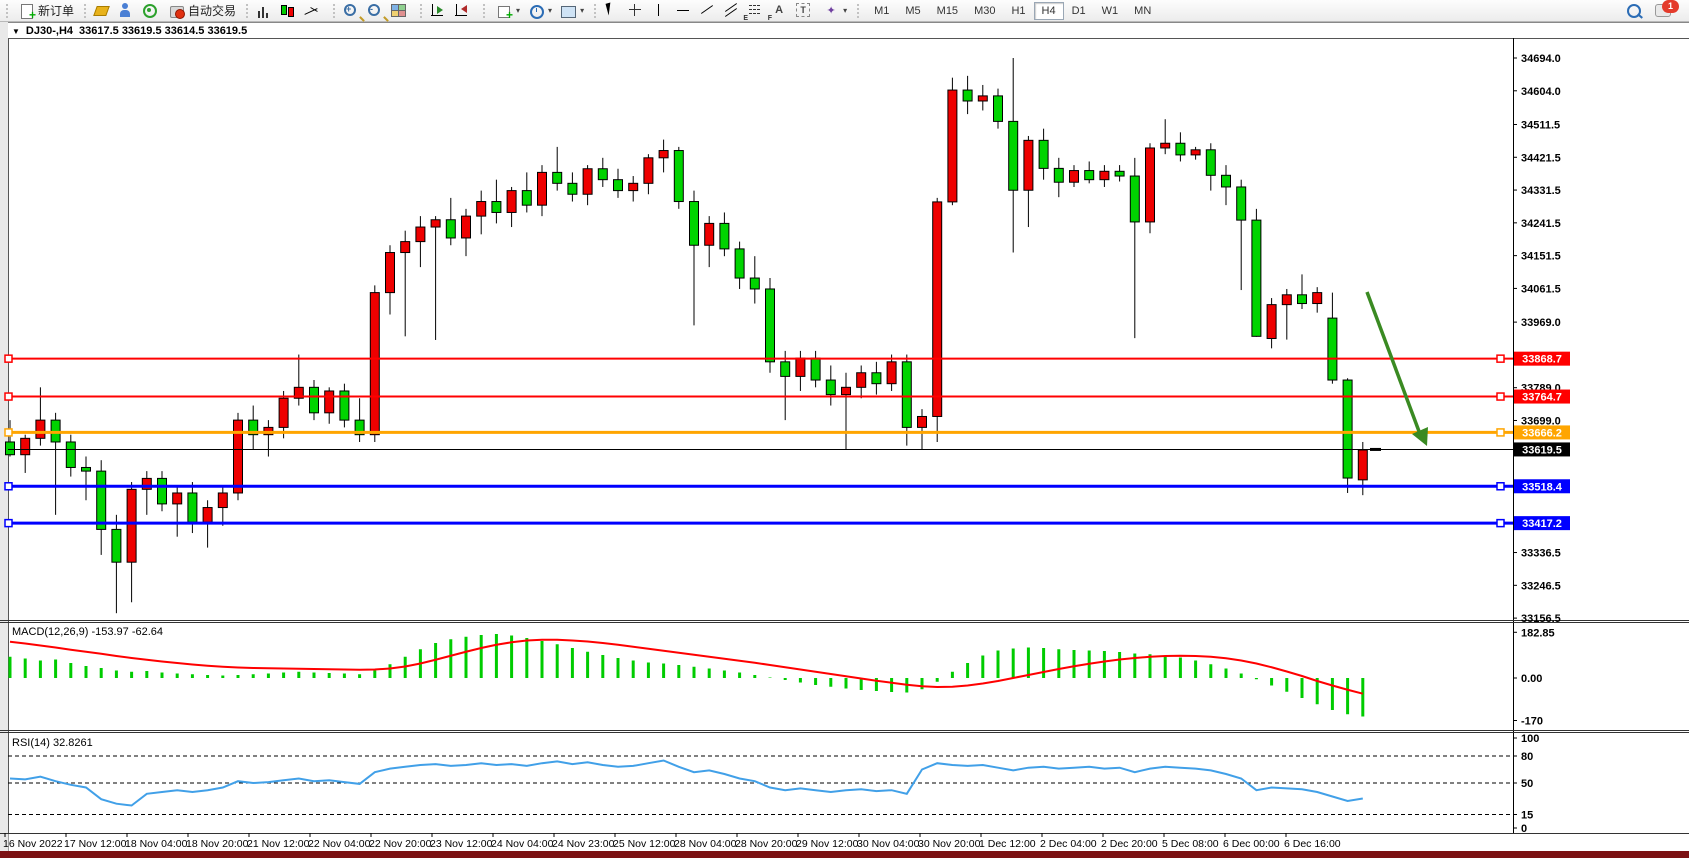  Describe the element at coordinates (1143, 10) in the screenshot. I see `timeframe-button-mn: MN` at that location.